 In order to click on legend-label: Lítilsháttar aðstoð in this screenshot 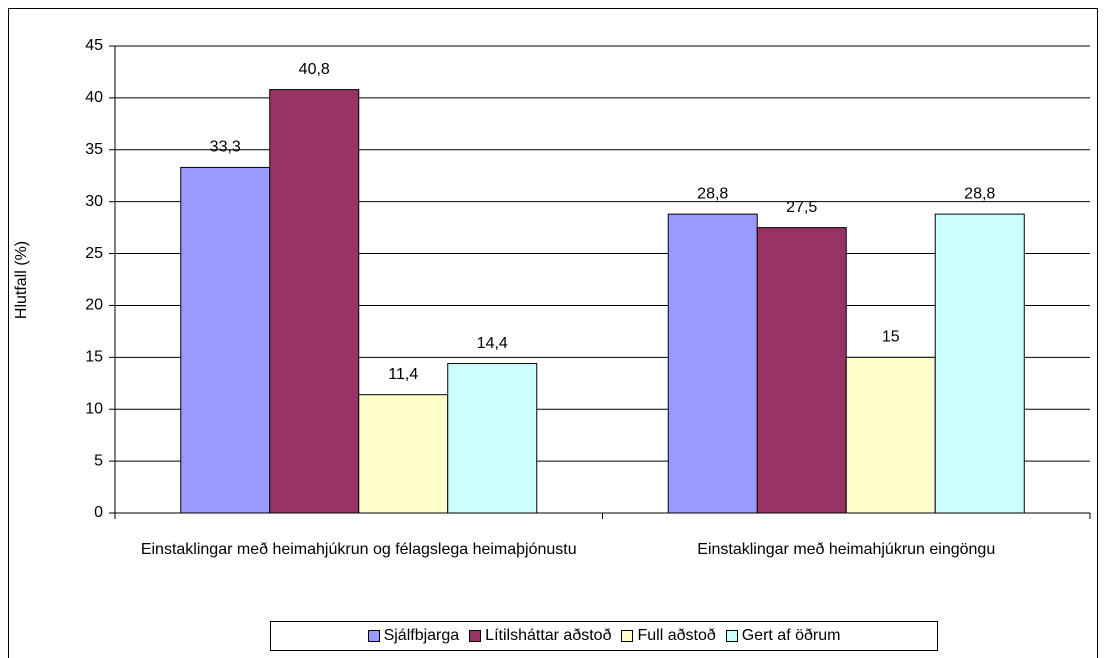, I will do `click(548, 635)`.